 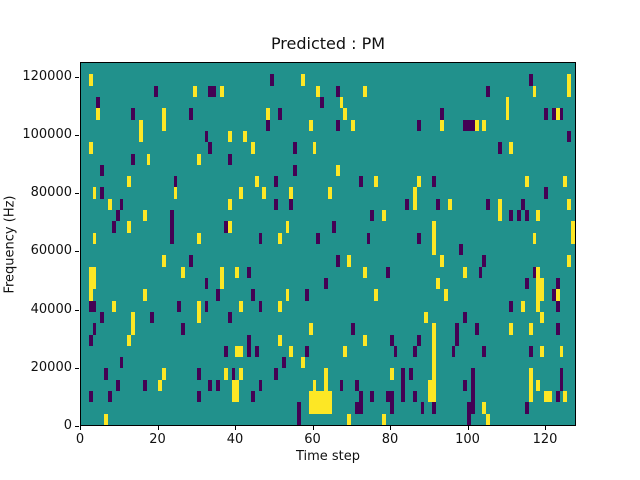 What do you see at coordinates (328, 456) in the screenshot?
I see `x-axis-label: Time step` at bounding box center [328, 456].